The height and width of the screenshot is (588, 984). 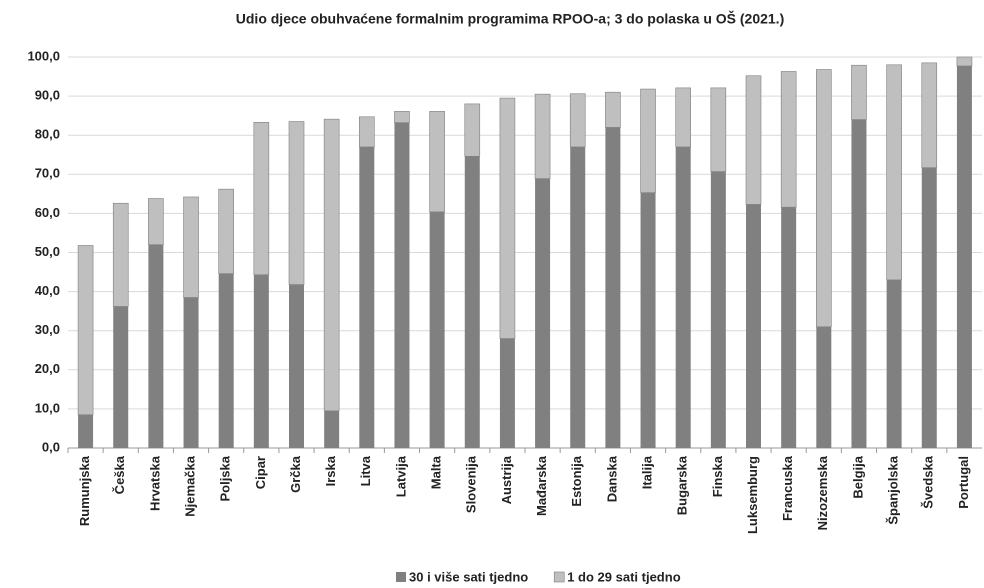 I want to click on y-tick-label: 70,0, so click(x=47, y=173).